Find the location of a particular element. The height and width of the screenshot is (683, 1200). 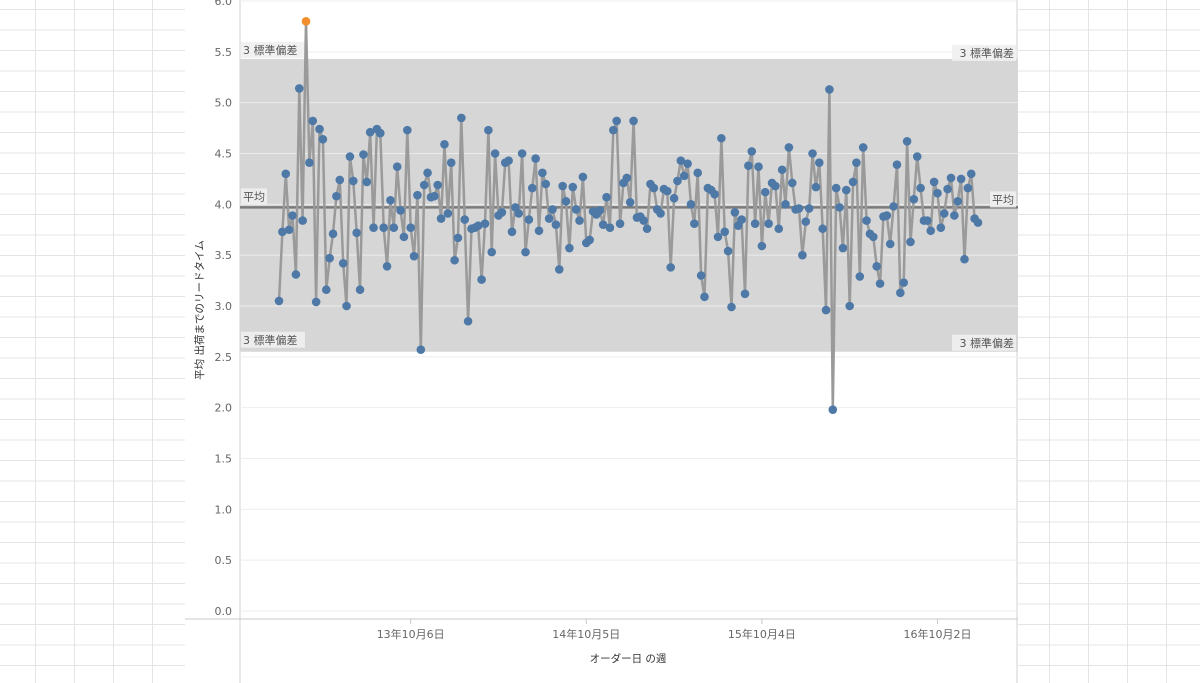

mean-label-left: 平均 is located at coordinates (254, 196).